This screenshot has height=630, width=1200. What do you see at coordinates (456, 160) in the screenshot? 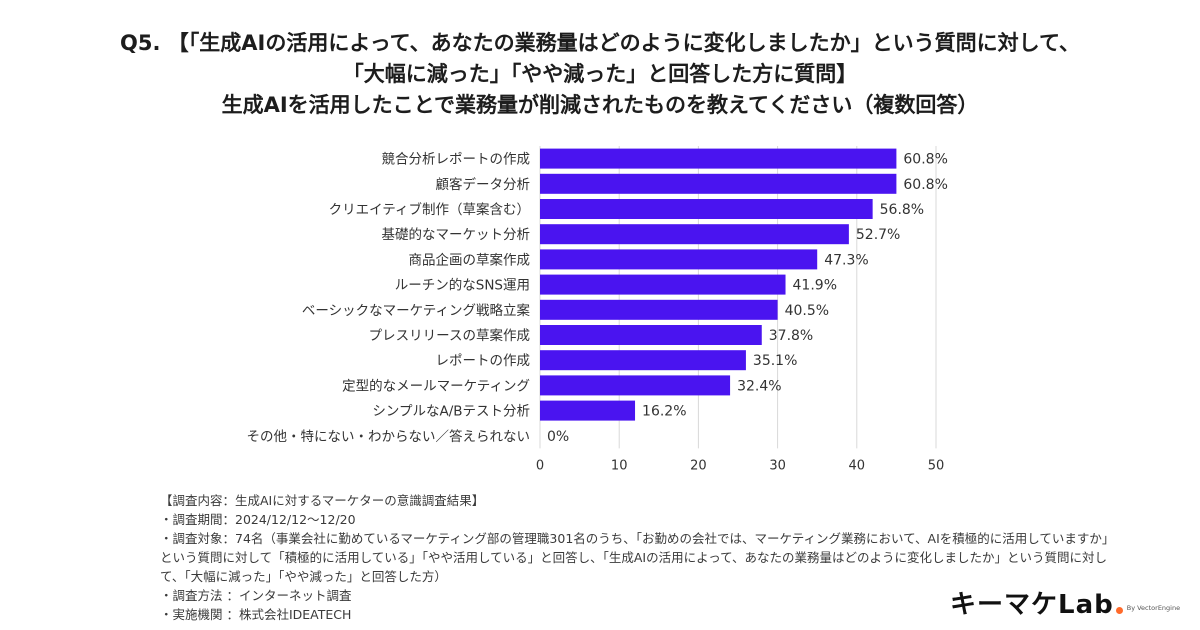
I see `category-label-0: 競合分析レポートの作成` at bounding box center [456, 160].